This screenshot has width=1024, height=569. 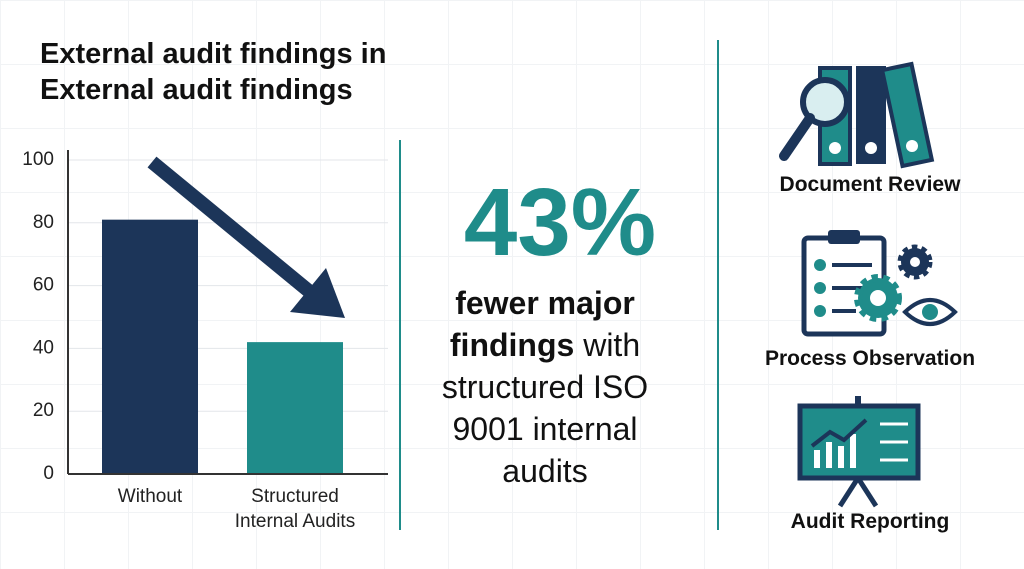 I want to click on y-tick-label: 20, so click(x=43, y=410).